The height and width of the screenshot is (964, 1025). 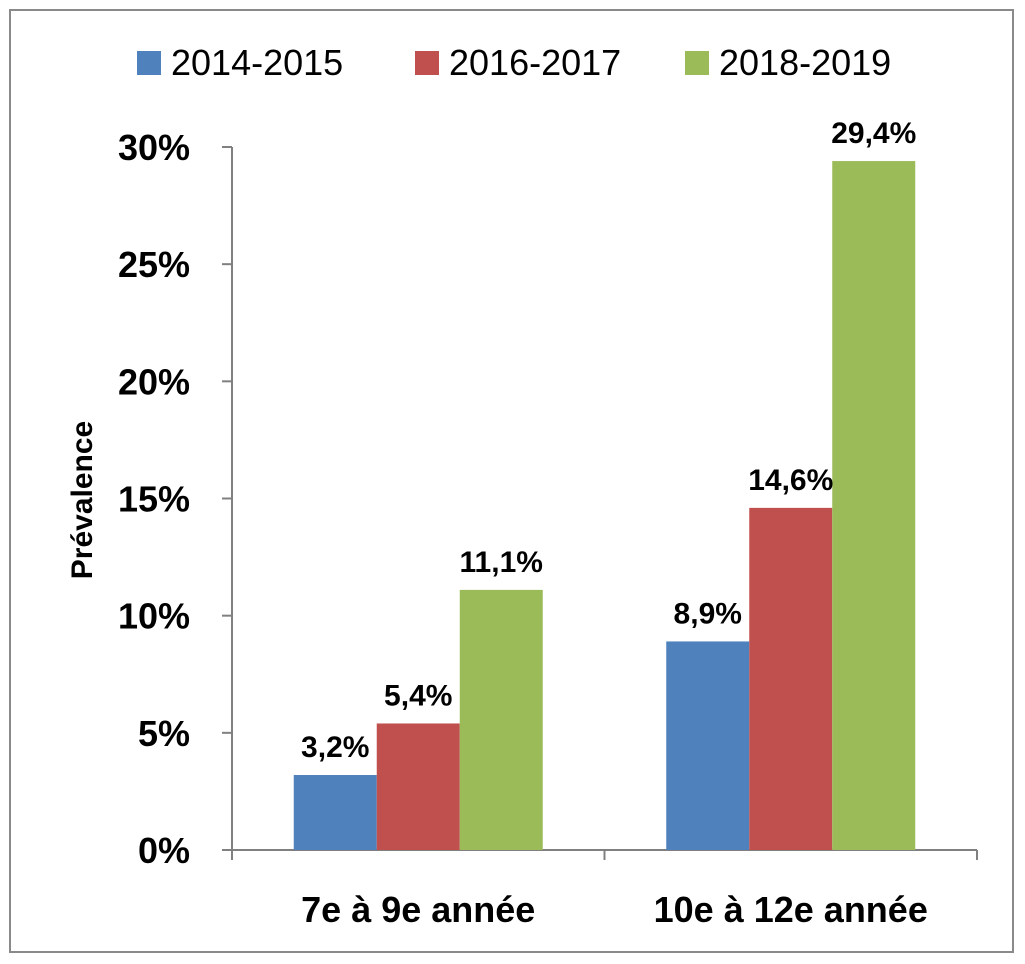 I want to click on y-tick-label: 5%, so click(x=164, y=733).